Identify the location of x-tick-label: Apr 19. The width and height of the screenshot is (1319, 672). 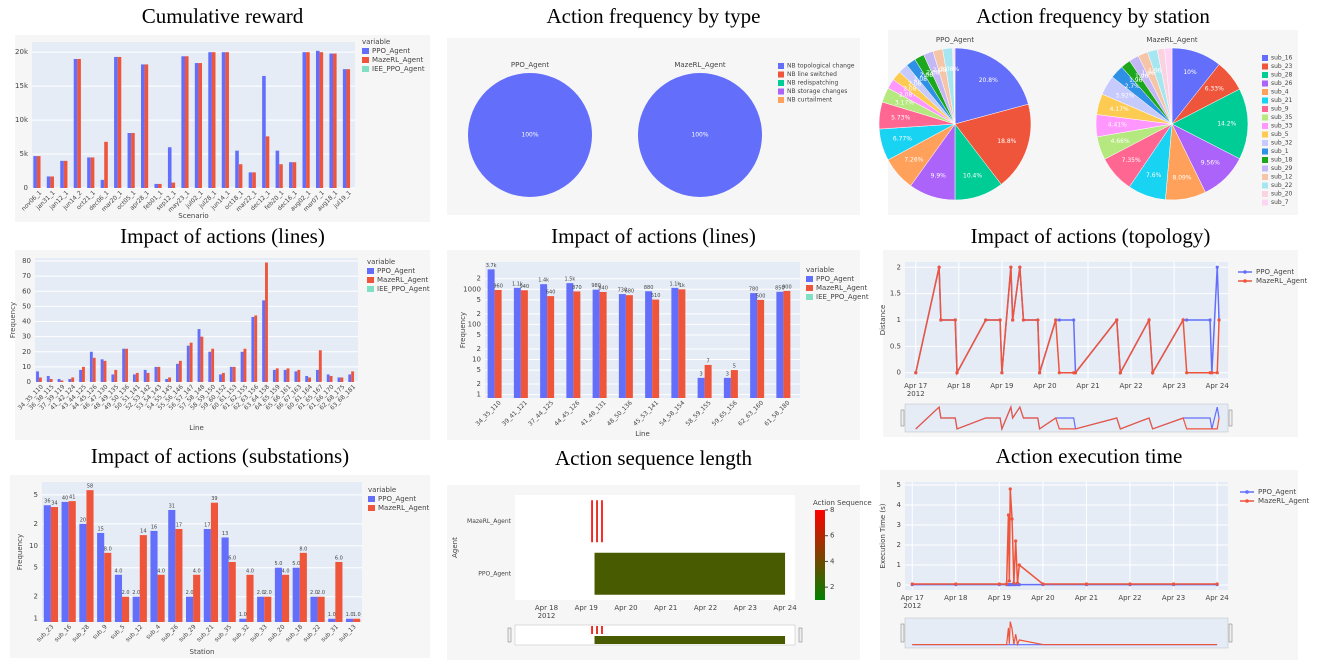
(1001, 386).